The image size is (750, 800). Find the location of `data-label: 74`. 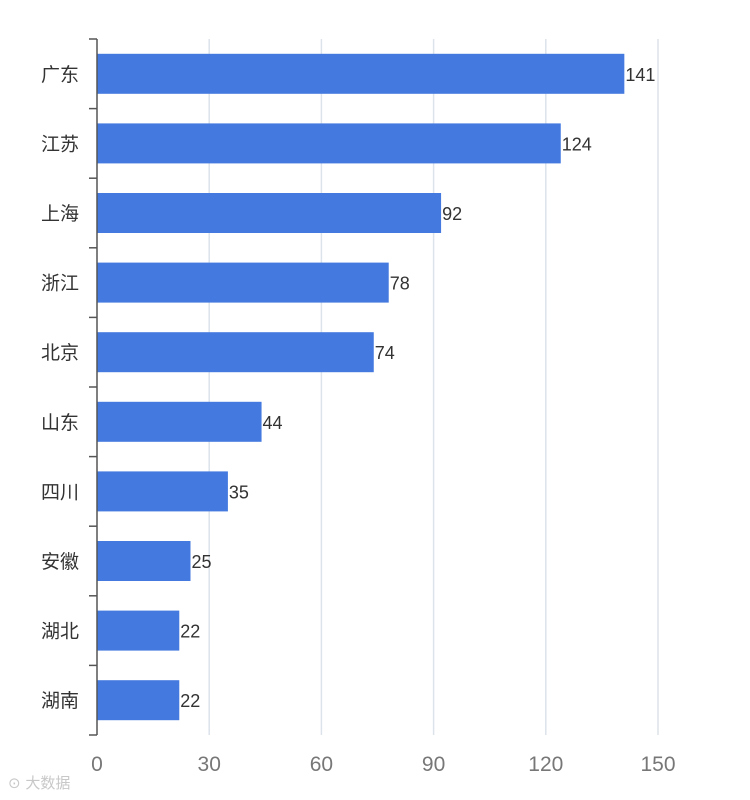

data-label: 74 is located at coordinates (385, 353).